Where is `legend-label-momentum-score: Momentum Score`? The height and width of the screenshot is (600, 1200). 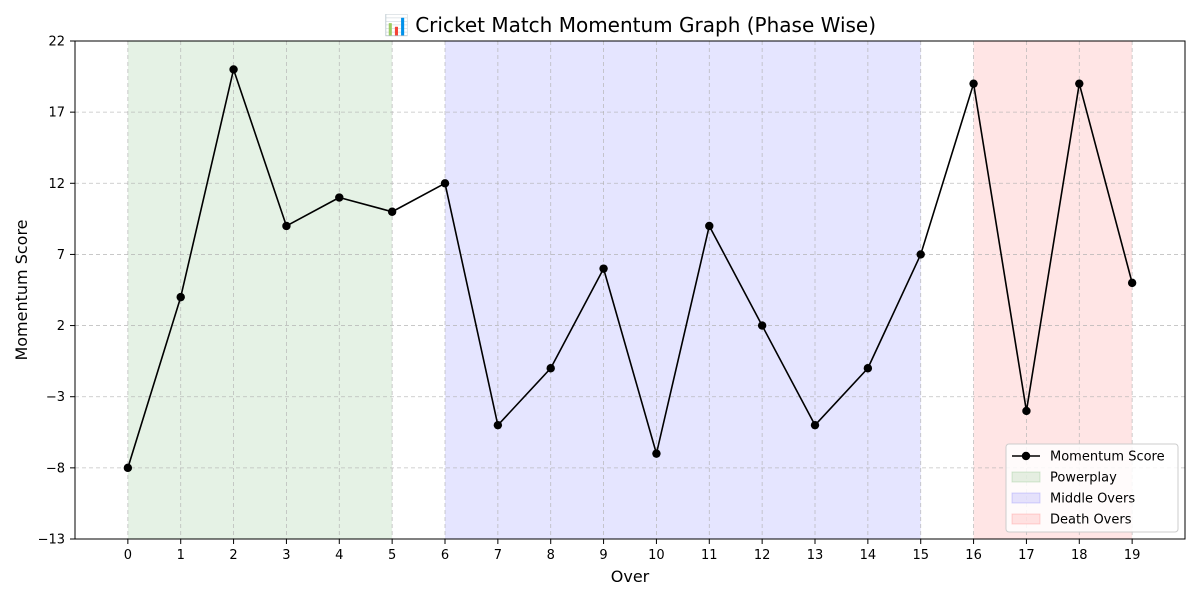 legend-label-momentum-score: Momentum Score is located at coordinates (1107, 457).